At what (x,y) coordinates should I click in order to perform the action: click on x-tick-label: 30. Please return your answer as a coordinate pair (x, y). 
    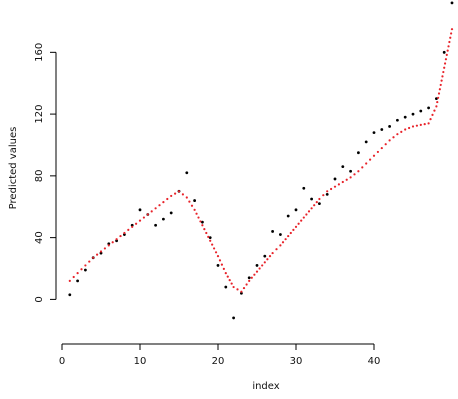
    Looking at the image, I should click on (296, 361).